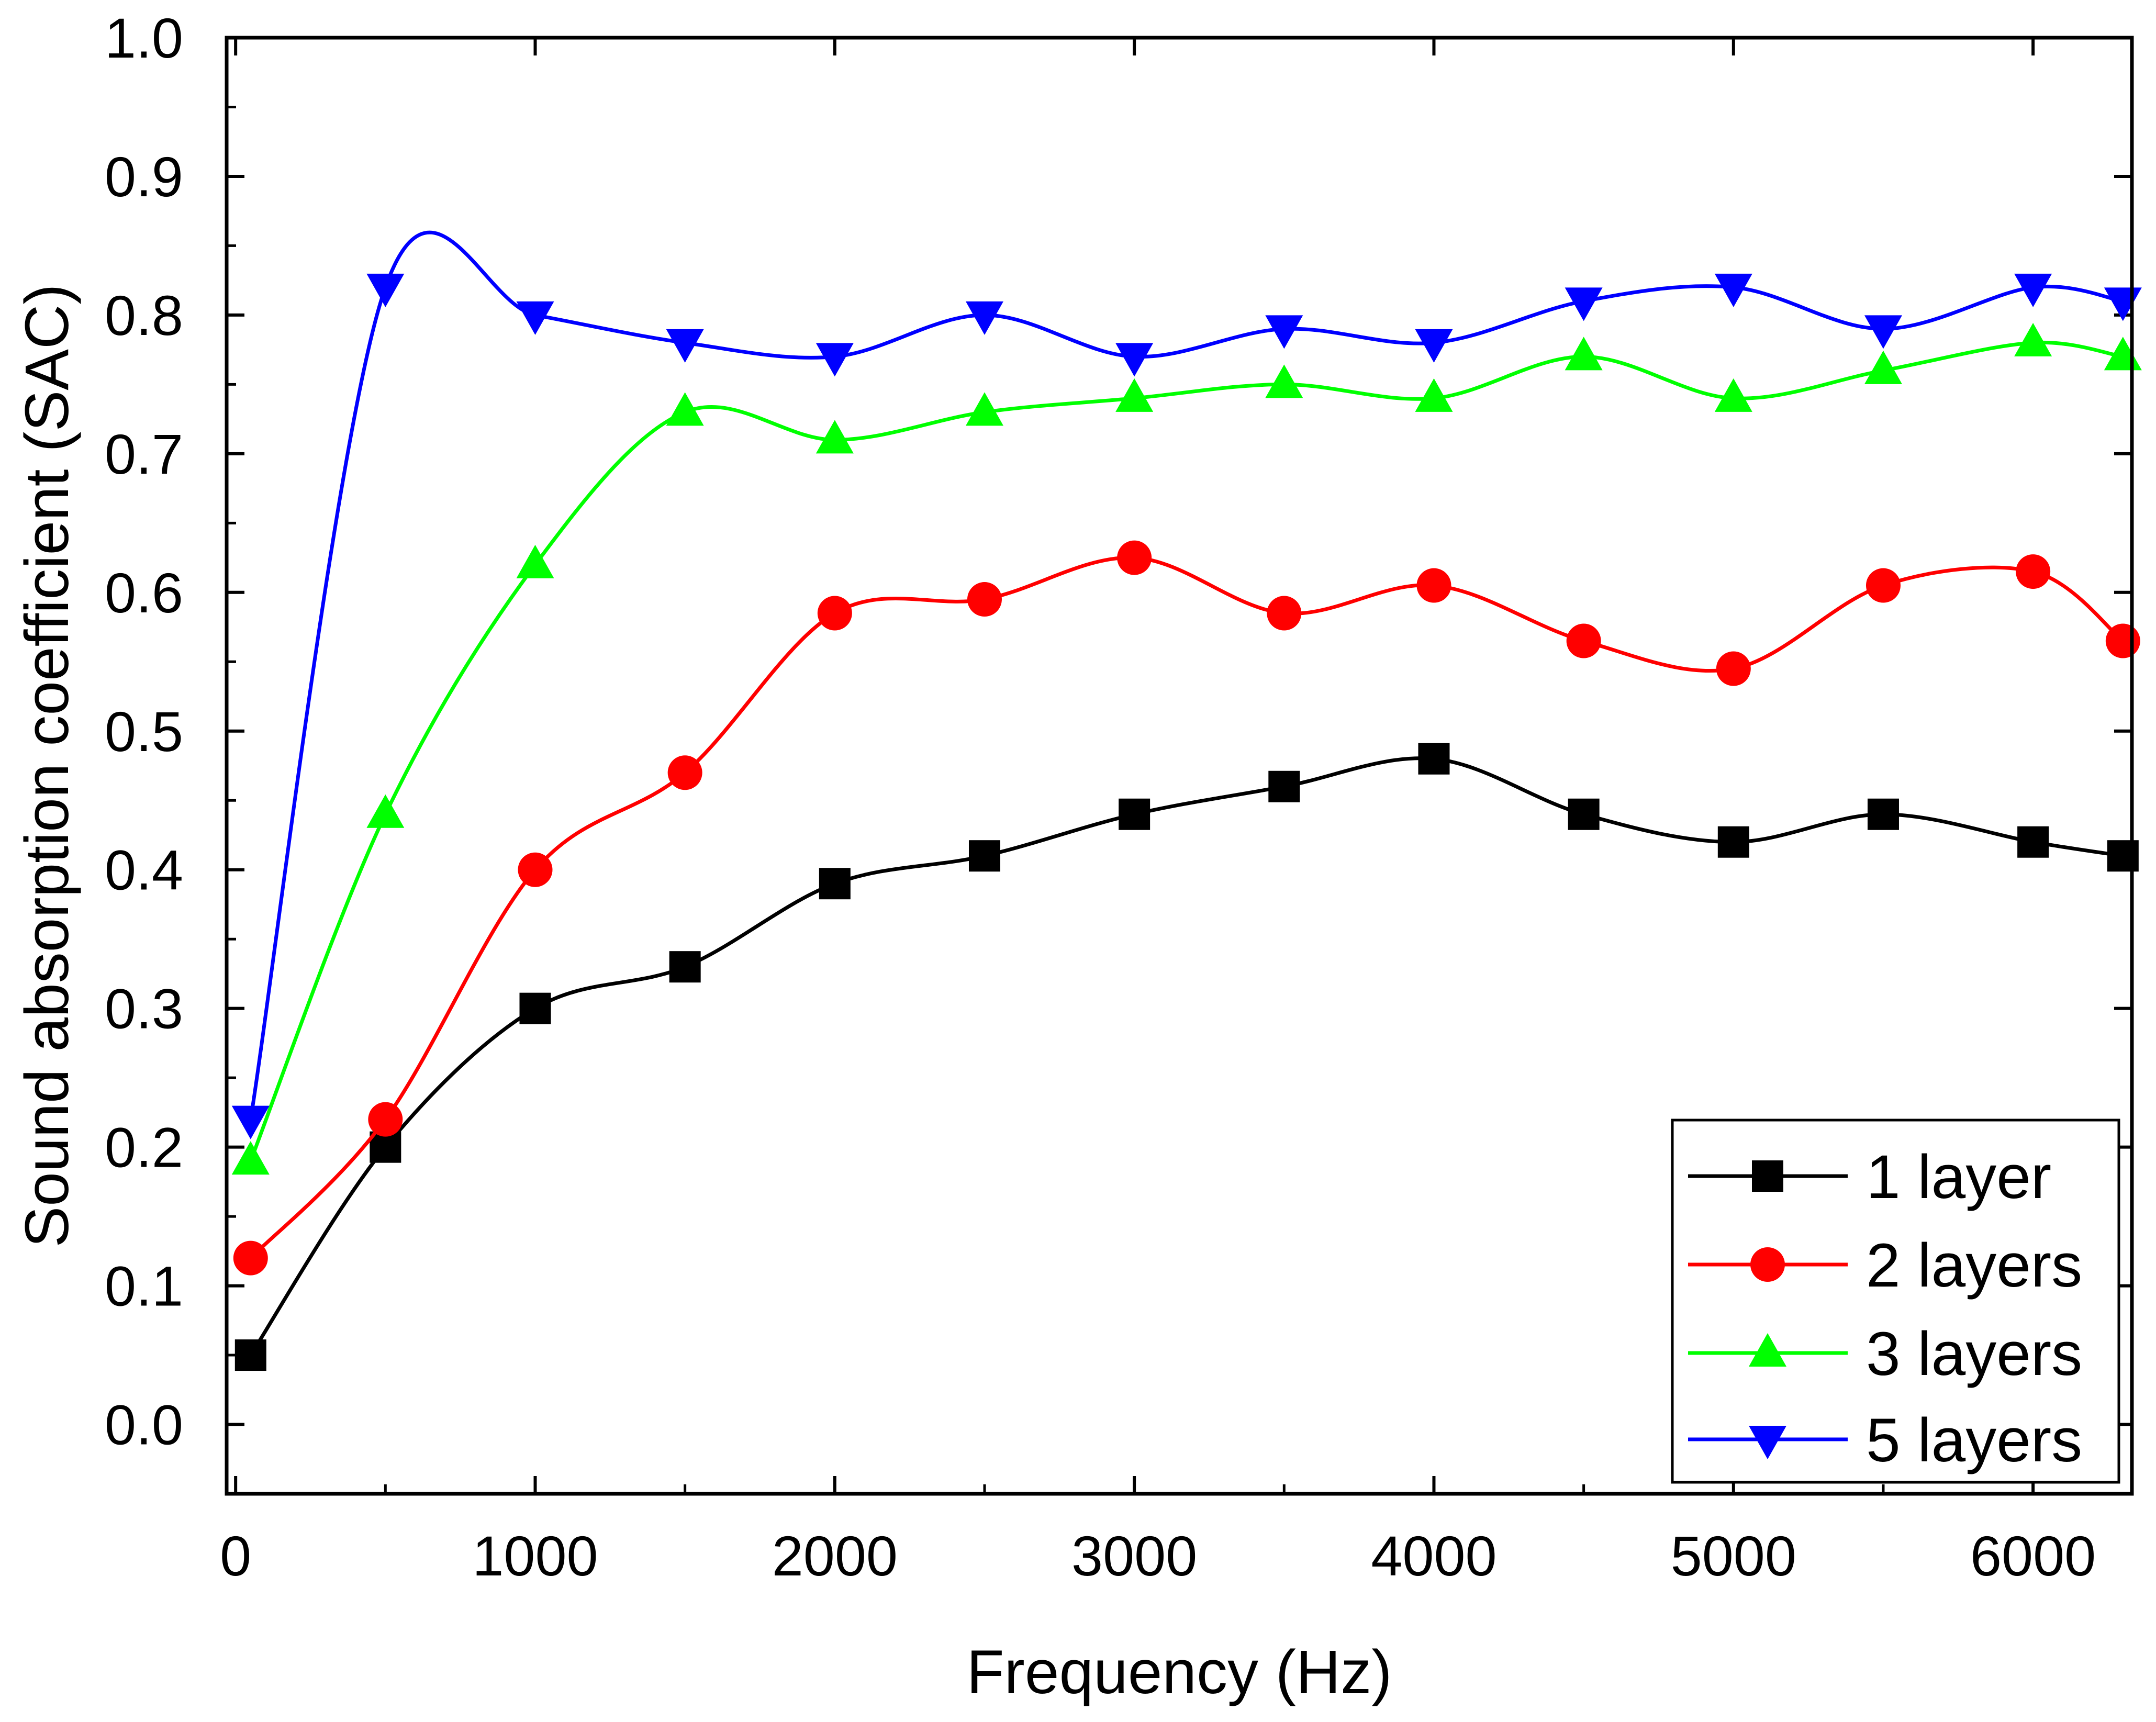 The height and width of the screenshot is (1722, 2156). I want to click on x-tick-label: 0, so click(235, 1555).